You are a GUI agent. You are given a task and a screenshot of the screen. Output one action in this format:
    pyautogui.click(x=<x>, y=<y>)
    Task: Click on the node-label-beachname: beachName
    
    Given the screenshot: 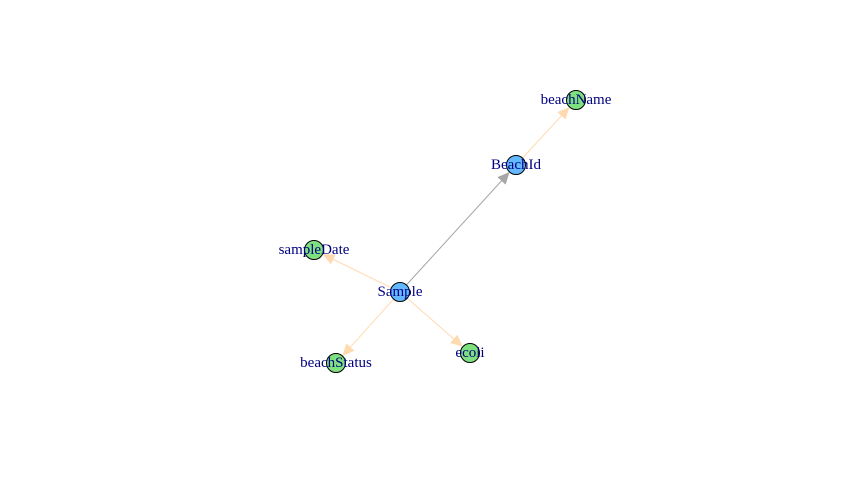 What is the action you would take?
    pyautogui.click(x=576, y=100)
    